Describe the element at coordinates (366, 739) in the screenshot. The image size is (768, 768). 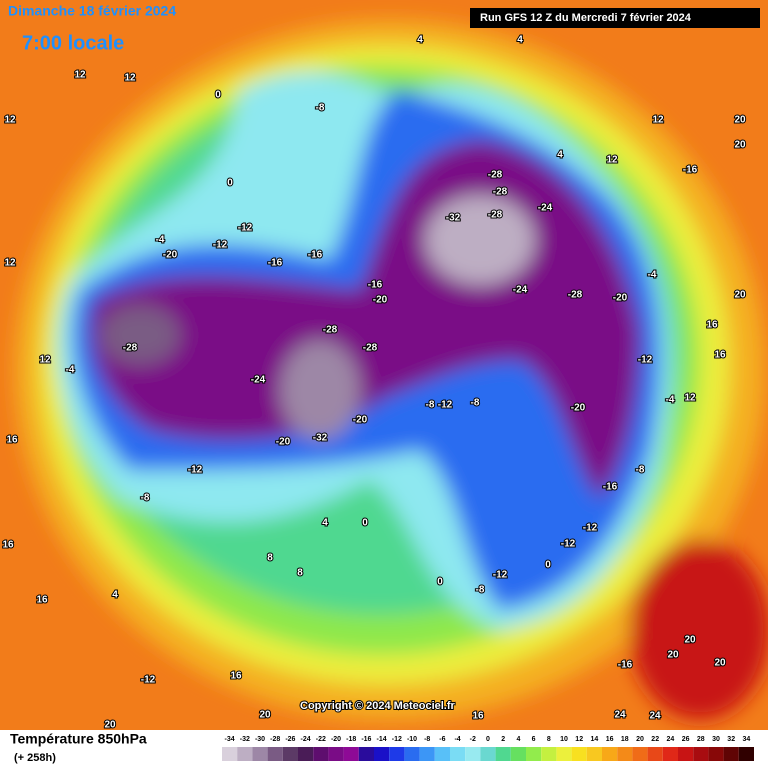
I see `legend-tick: -16` at that location.